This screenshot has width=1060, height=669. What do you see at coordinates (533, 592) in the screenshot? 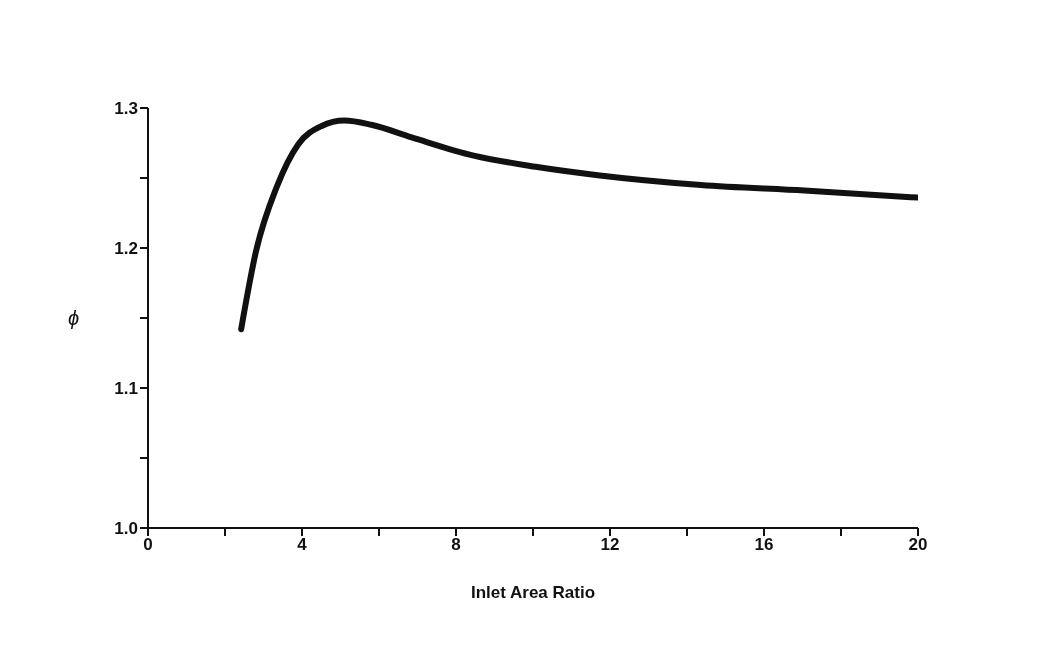
I see `x-axis-title: Inlet Area Ratio` at bounding box center [533, 592].